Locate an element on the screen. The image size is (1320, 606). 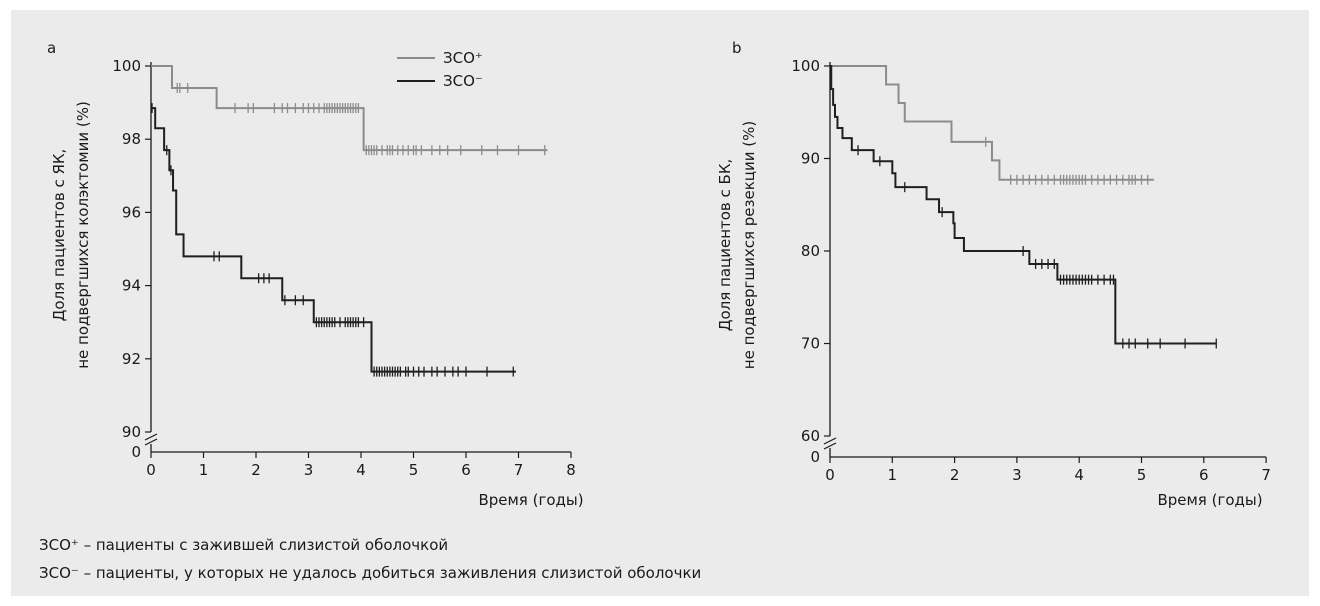
y-tick-label: 70 is located at coordinates (810, 344).